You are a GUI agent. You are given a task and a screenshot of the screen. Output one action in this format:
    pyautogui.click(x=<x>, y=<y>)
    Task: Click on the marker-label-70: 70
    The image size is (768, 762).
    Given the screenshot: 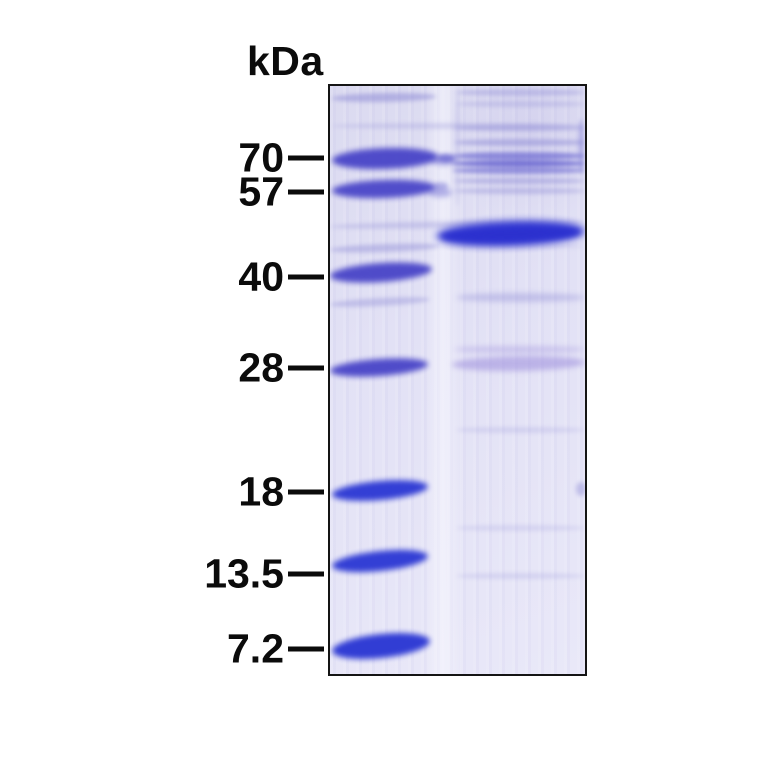 What is the action you would take?
    pyautogui.click(x=261, y=157)
    